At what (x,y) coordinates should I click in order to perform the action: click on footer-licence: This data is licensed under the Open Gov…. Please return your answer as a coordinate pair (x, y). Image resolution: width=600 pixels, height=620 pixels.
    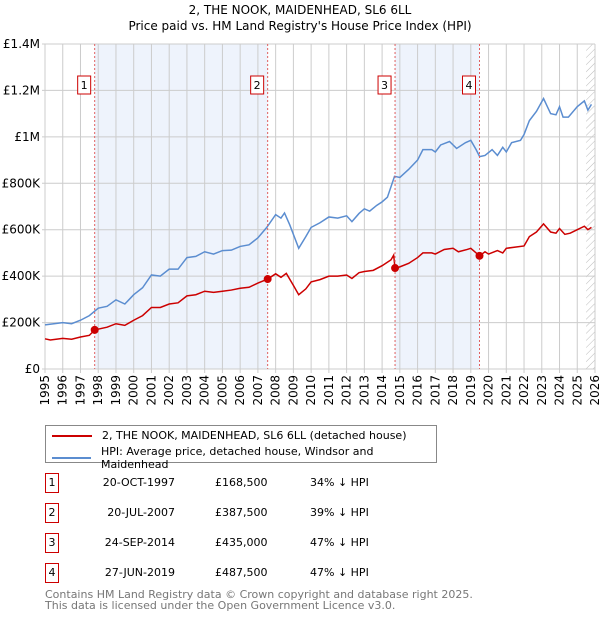
    Looking at the image, I should click on (220, 605).